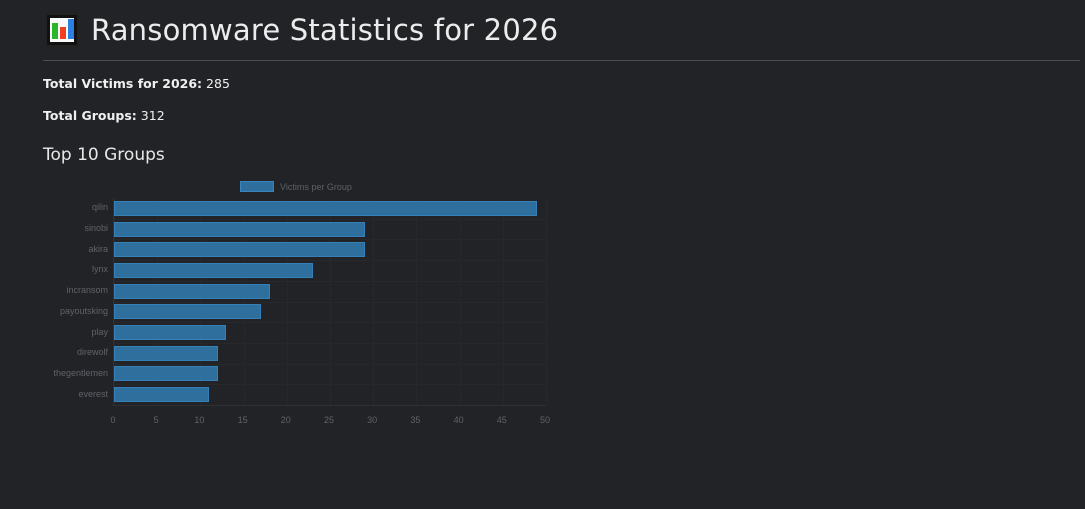 The height and width of the screenshot is (509, 1085). I want to click on y-category-label: lynx, so click(99, 269).